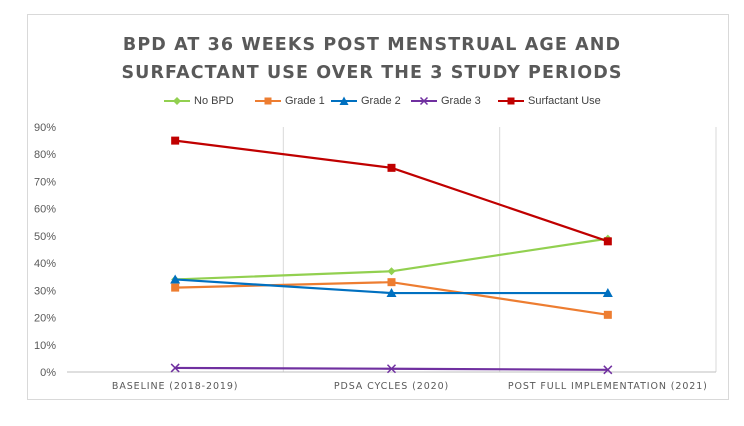  I want to click on y-tick-label: 30%, so click(45, 291).